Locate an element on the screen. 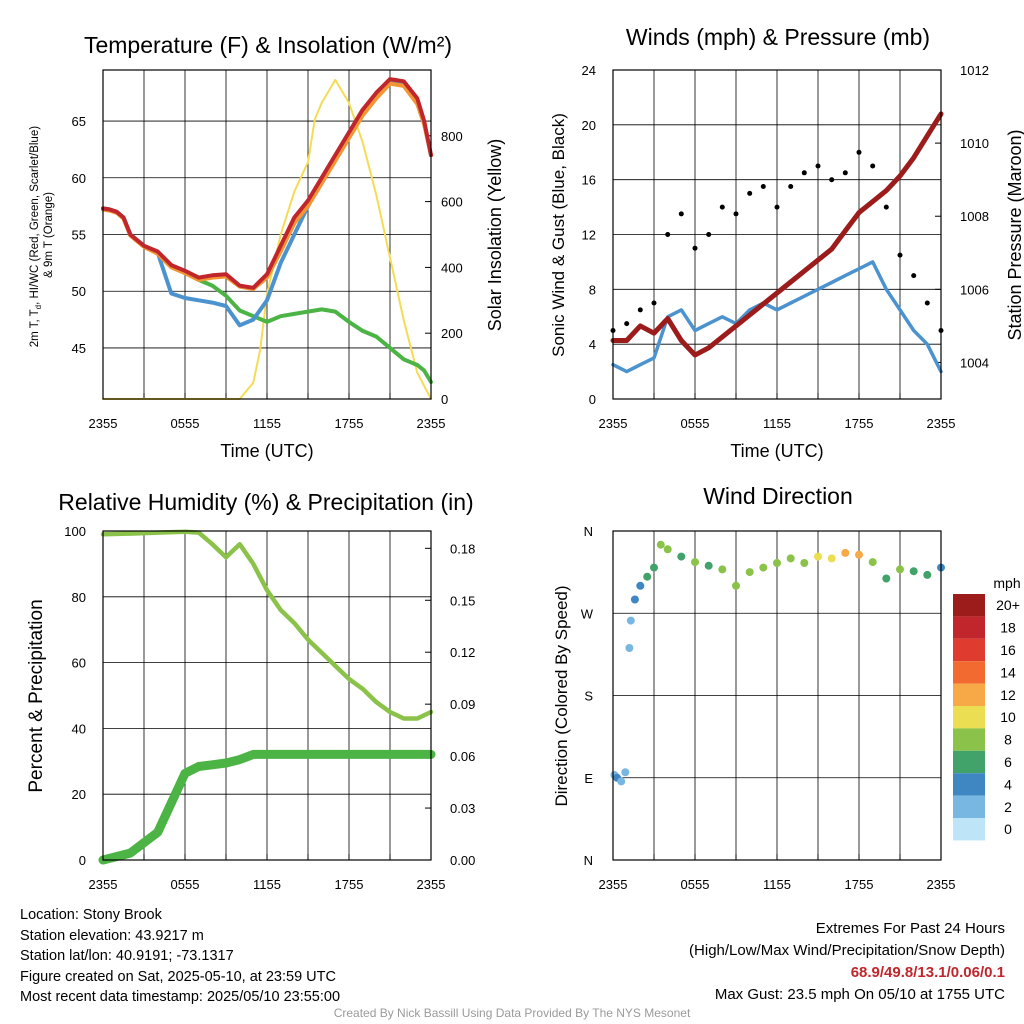 The image size is (1024, 1024). insolation-ytick-label: 200 is located at coordinates (452, 333).